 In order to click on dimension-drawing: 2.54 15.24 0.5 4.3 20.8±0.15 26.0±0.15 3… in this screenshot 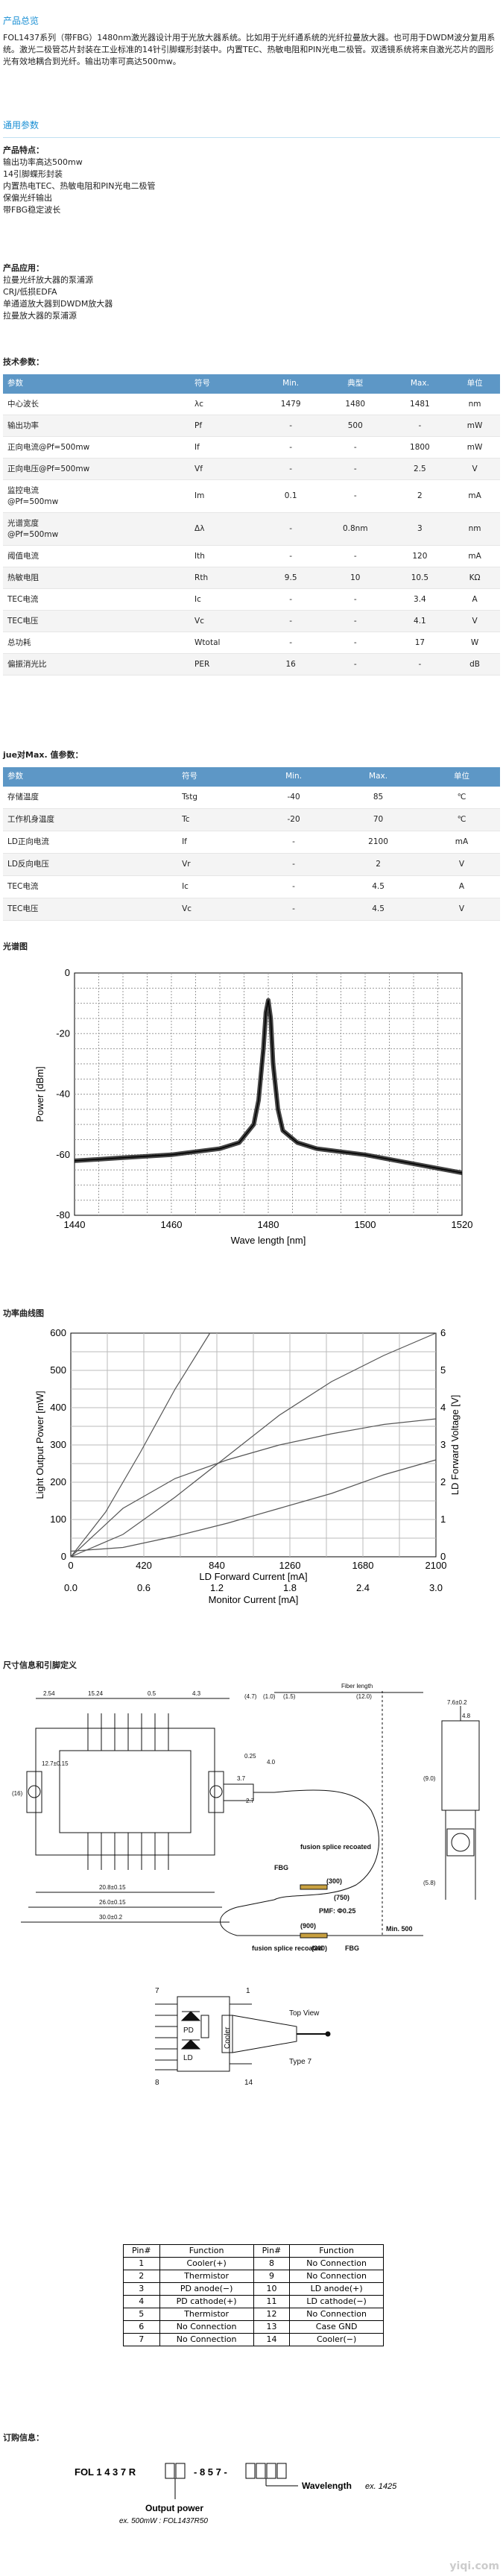, I will do `click(246, 1885)`.